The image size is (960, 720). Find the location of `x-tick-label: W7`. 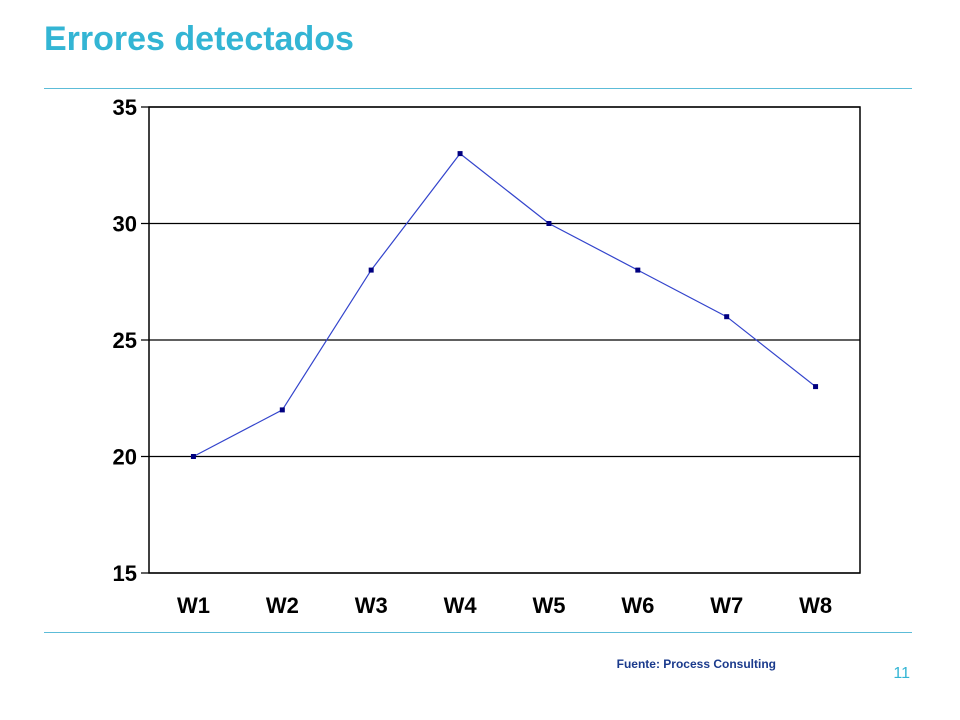

x-tick-label: W7 is located at coordinates (726, 605).